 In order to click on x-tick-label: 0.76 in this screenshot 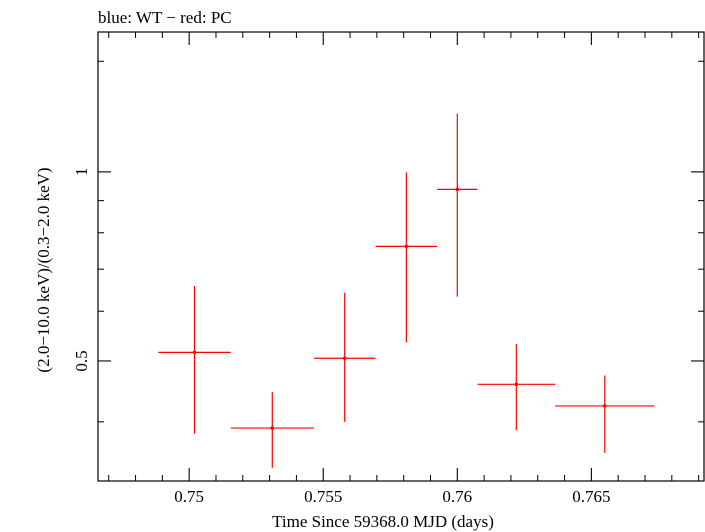, I will do `click(457, 496)`.